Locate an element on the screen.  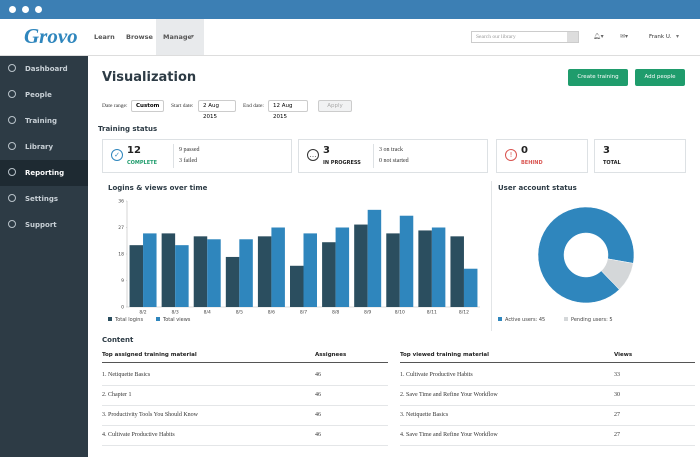
table-cell: 1. Netiquette Basics is located at coordinates (126, 375).